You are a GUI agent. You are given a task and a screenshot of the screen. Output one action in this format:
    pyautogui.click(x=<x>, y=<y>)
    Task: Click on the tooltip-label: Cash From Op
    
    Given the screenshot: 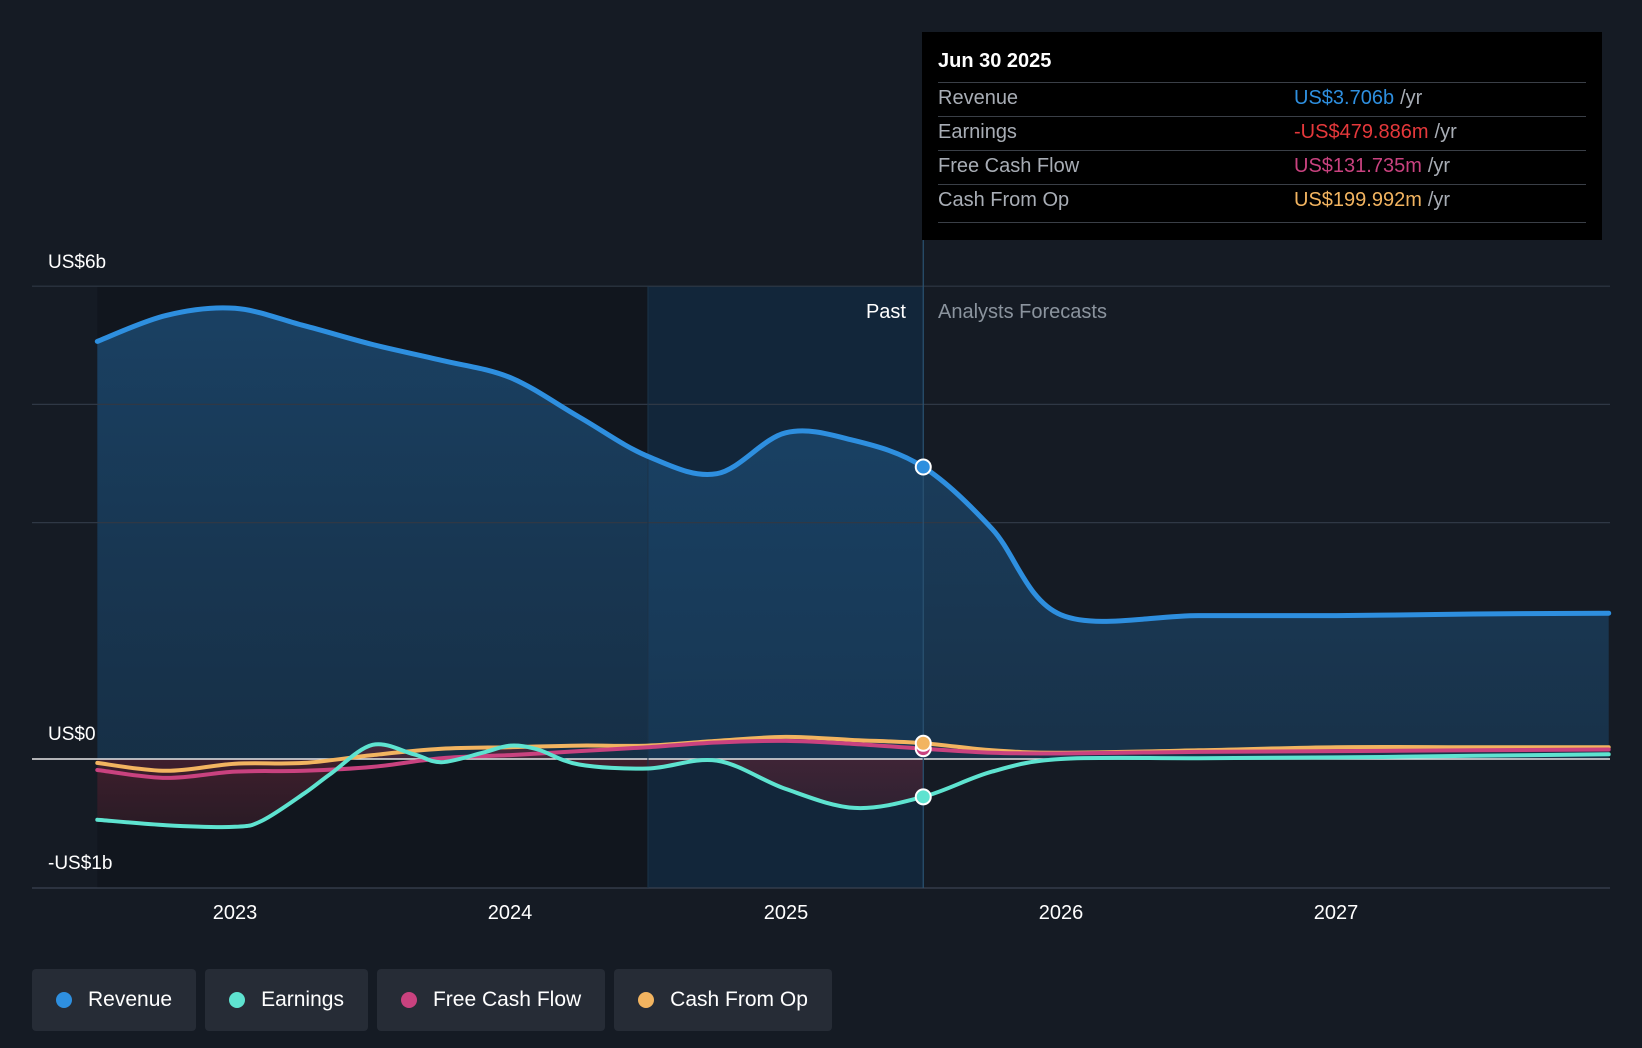 What is the action you would take?
    pyautogui.click(x=1004, y=200)
    